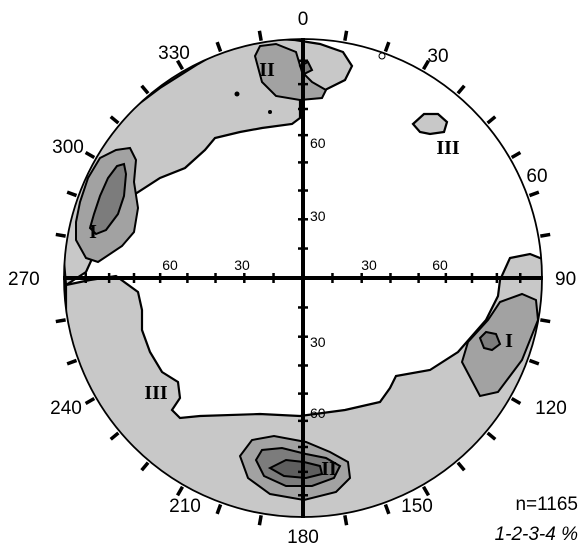  Describe the element at coordinates (490, 341) in the screenshot. I see `contour-3-east-cluster` at that location.